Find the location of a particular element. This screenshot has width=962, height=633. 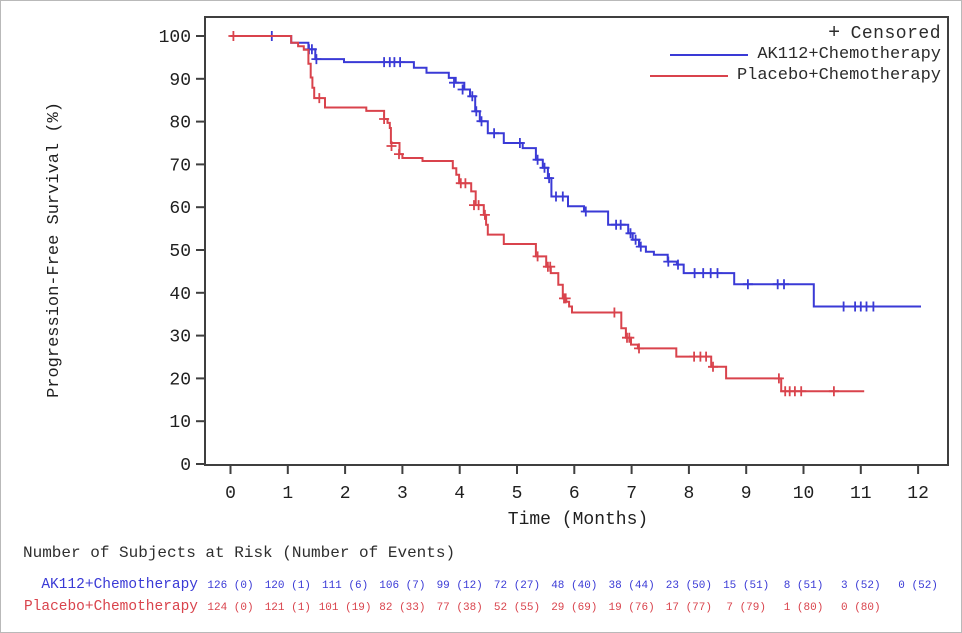

risk-count: 120 (1) is located at coordinates (287, 586).